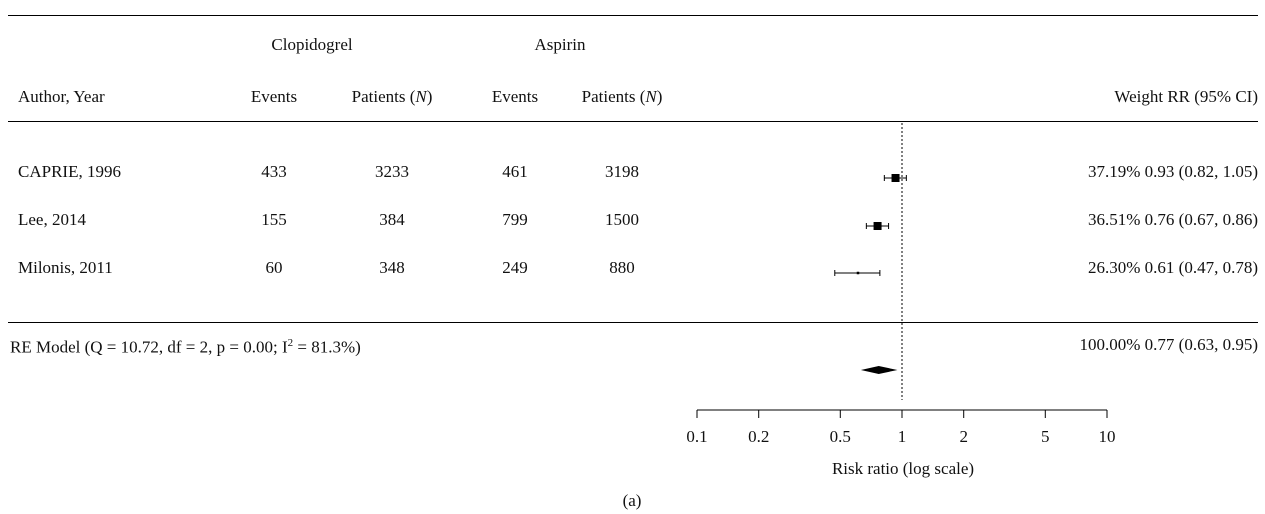  What do you see at coordinates (1107, 436) in the screenshot?
I see `x-tick-label: 10` at bounding box center [1107, 436].